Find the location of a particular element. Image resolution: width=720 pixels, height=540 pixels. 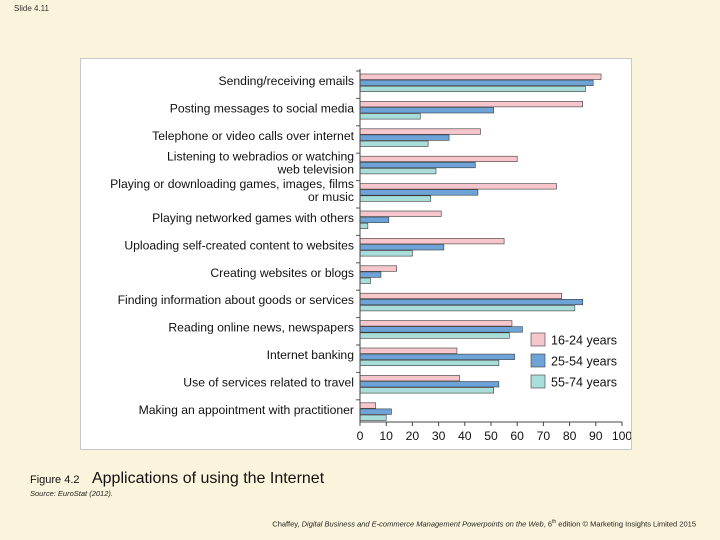

bar-internet-banking-55-74-years is located at coordinates (429, 363).